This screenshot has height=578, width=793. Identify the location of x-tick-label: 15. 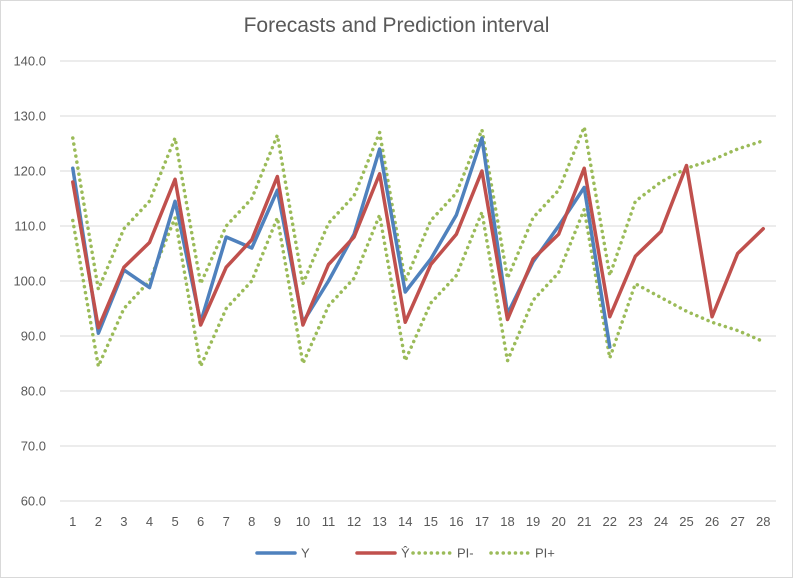
(431, 521).